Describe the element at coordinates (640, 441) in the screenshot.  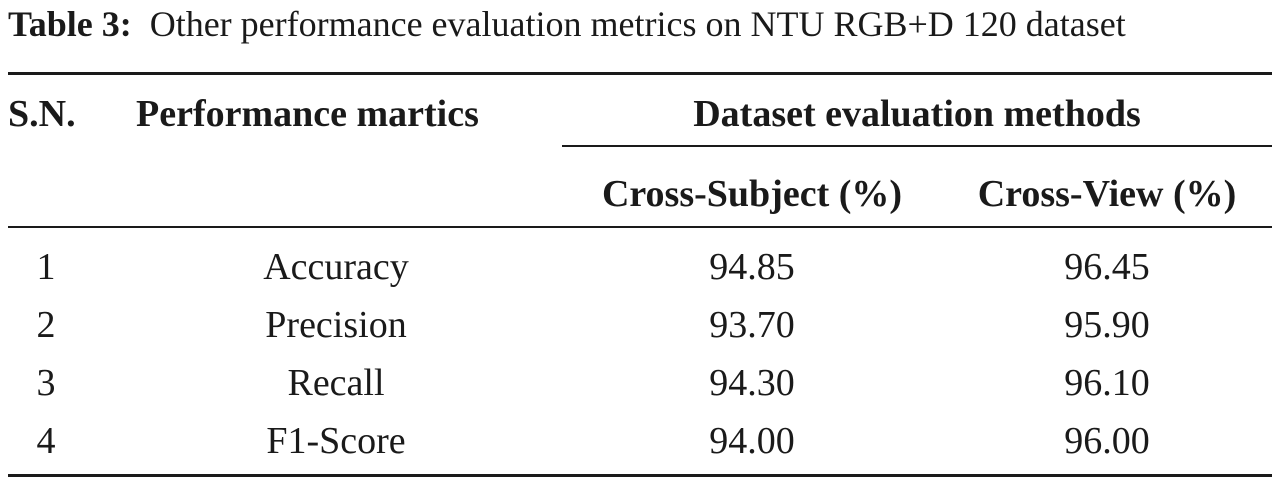
I see `table-row: 4 F1-Score 94.00 96.00` at that location.